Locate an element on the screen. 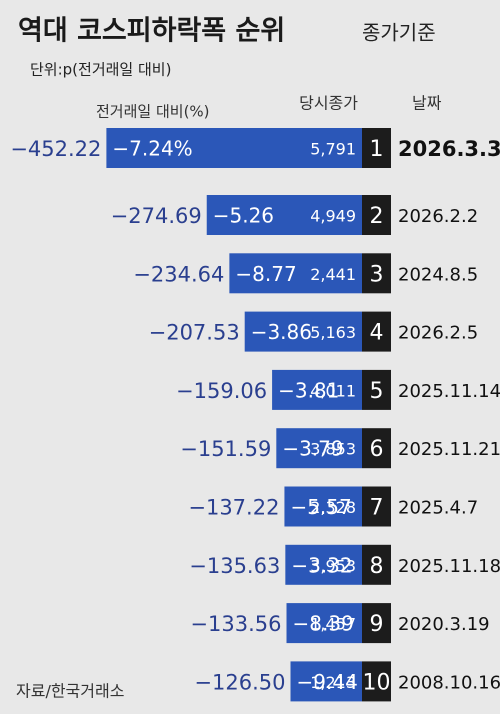 The height and width of the screenshot is (714, 500). rank-label: 10 is located at coordinates (377, 682).